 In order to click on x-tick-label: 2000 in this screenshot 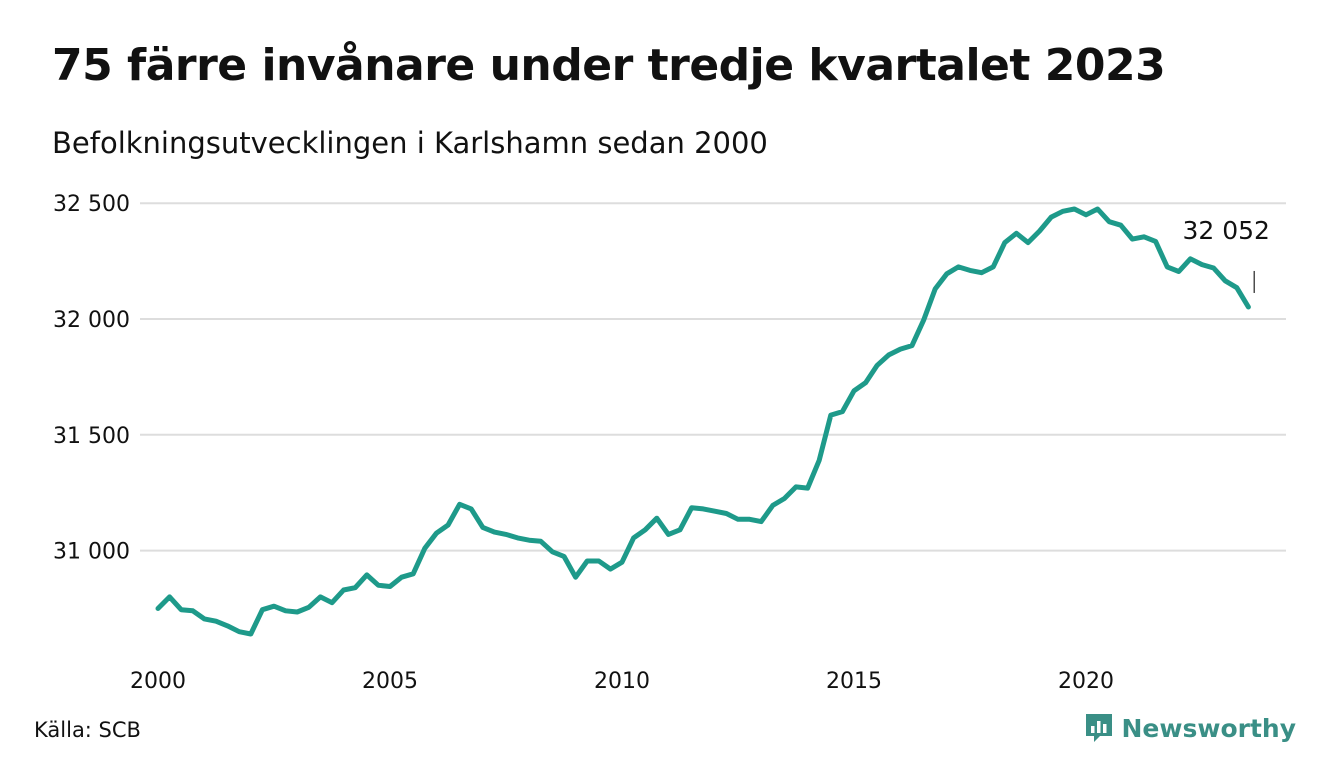, I will do `click(158, 681)`.